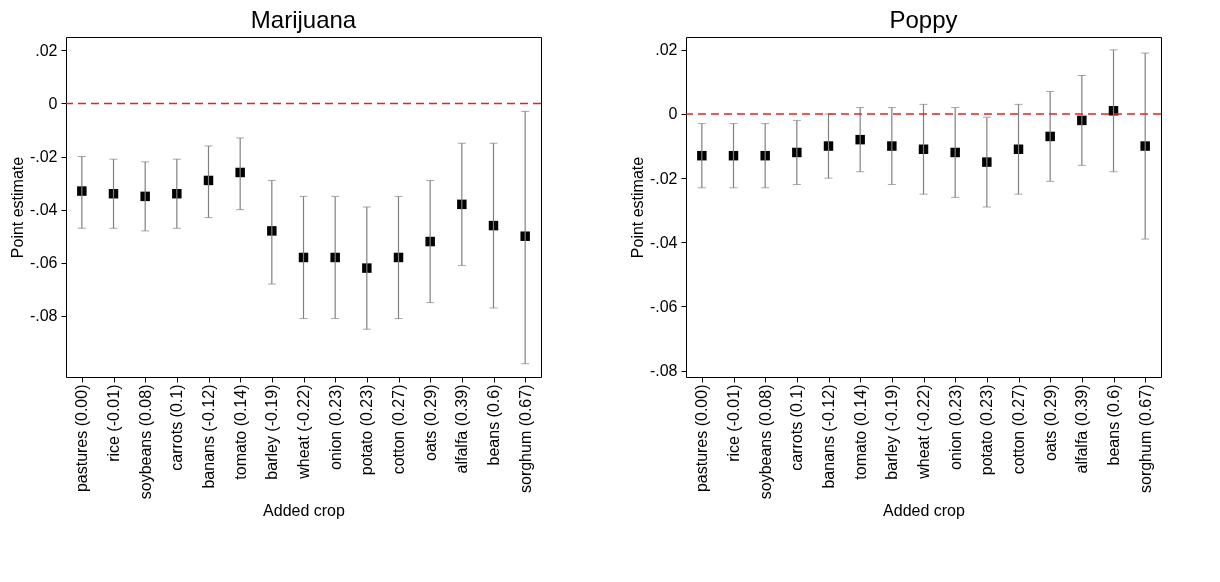 The image size is (1220, 582). Describe the element at coordinates (923, 19) in the screenshot. I see `chart-title: Poppy` at that location.